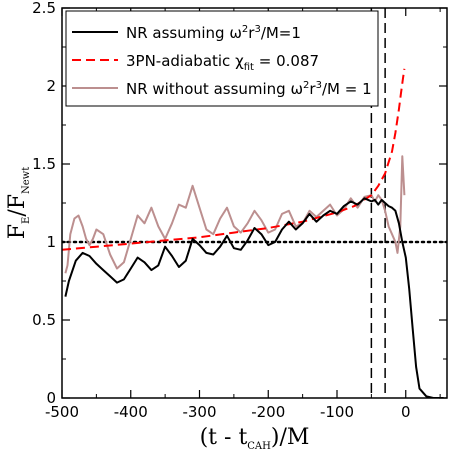 This screenshot has width=450, height=451. I want to click on y-tick-label: 2.5, so click(44, 8).